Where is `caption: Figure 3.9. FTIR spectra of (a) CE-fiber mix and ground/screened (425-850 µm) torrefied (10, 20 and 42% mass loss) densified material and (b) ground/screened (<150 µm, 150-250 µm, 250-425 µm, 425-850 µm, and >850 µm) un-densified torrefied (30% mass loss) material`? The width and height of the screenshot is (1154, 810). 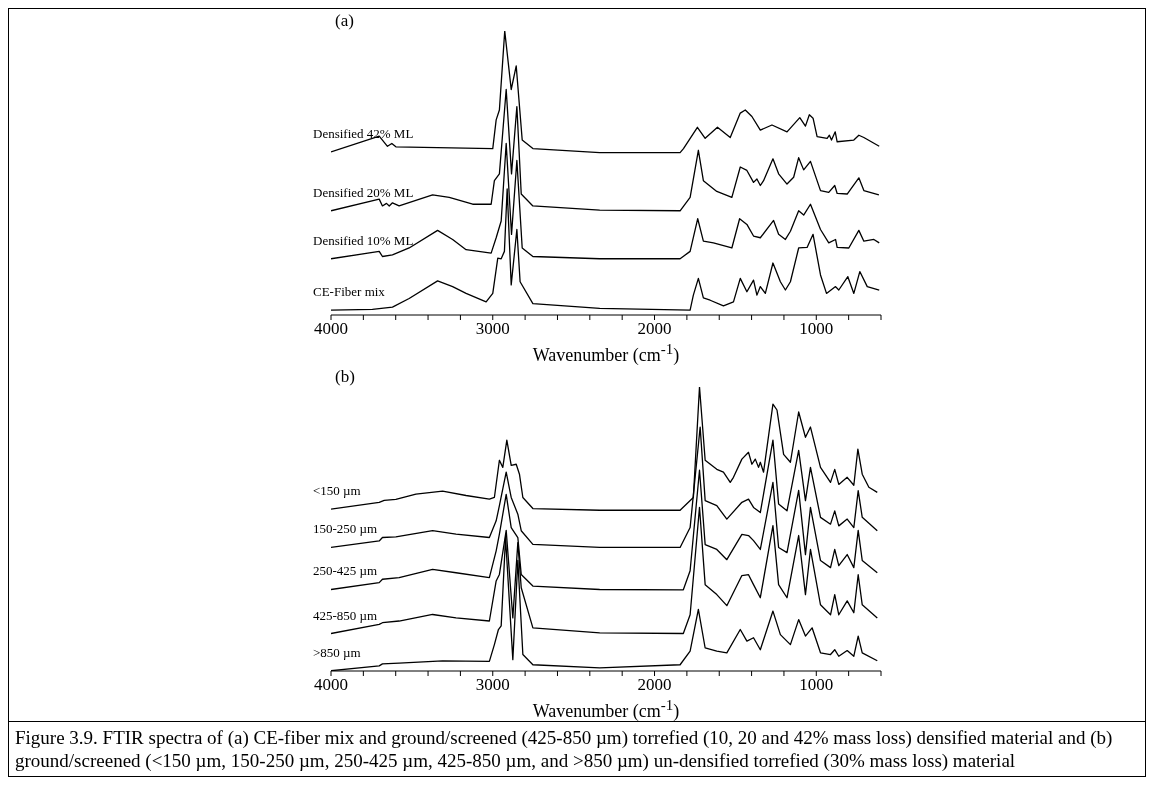
caption: Figure 3.9. FTIR spectra of (a) CE-fiber mix and ground/screened (425-850 µm) torrefied (10, 20 and 42% mass loss) densified material and (b) ground/screened (<150 µm, 150-250 µm, 250-425 µm, 425-850 µm, and >850 µm) un-densified torrefied (30% mass loss) material is located at coordinates (577, 748).